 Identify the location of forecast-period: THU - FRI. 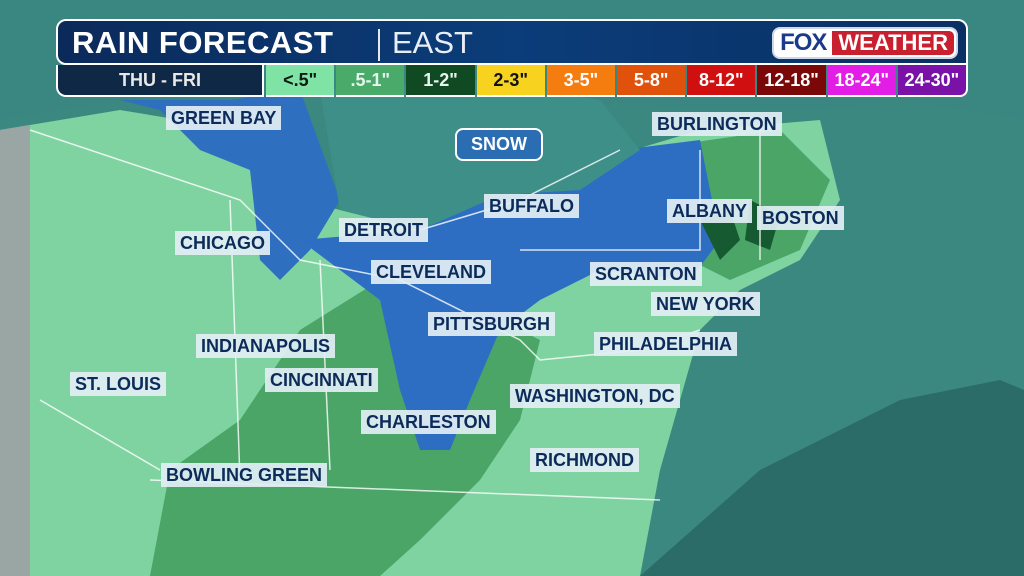
(160, 81).